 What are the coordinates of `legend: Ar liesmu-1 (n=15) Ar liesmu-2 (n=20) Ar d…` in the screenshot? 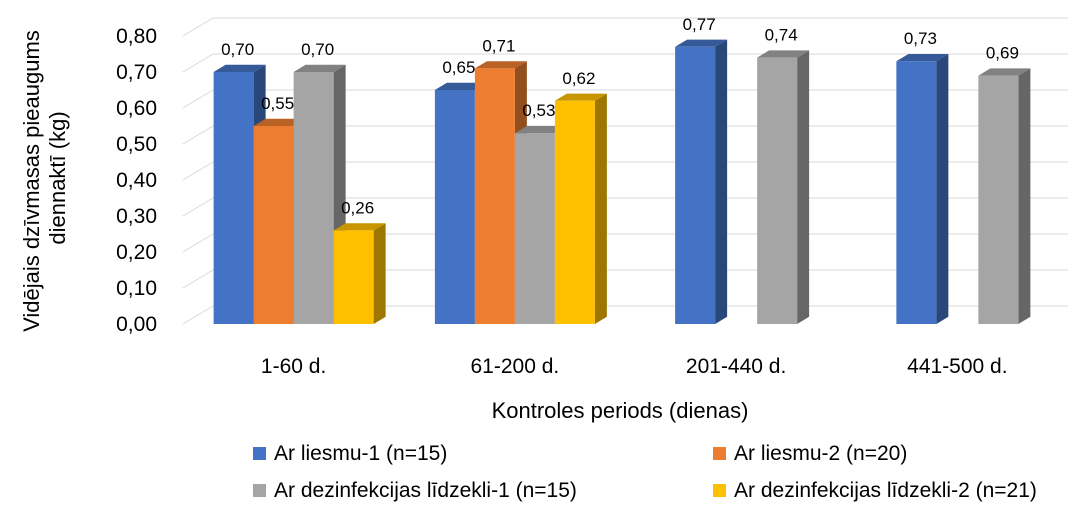 It's located at (645, 472).